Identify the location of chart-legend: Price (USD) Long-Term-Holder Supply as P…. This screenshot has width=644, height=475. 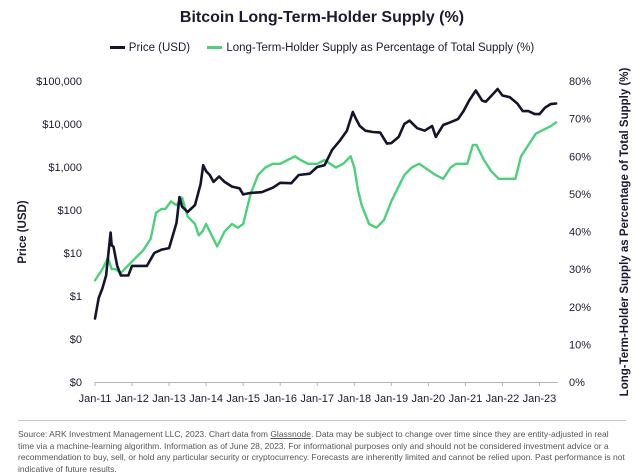
(322, 47).